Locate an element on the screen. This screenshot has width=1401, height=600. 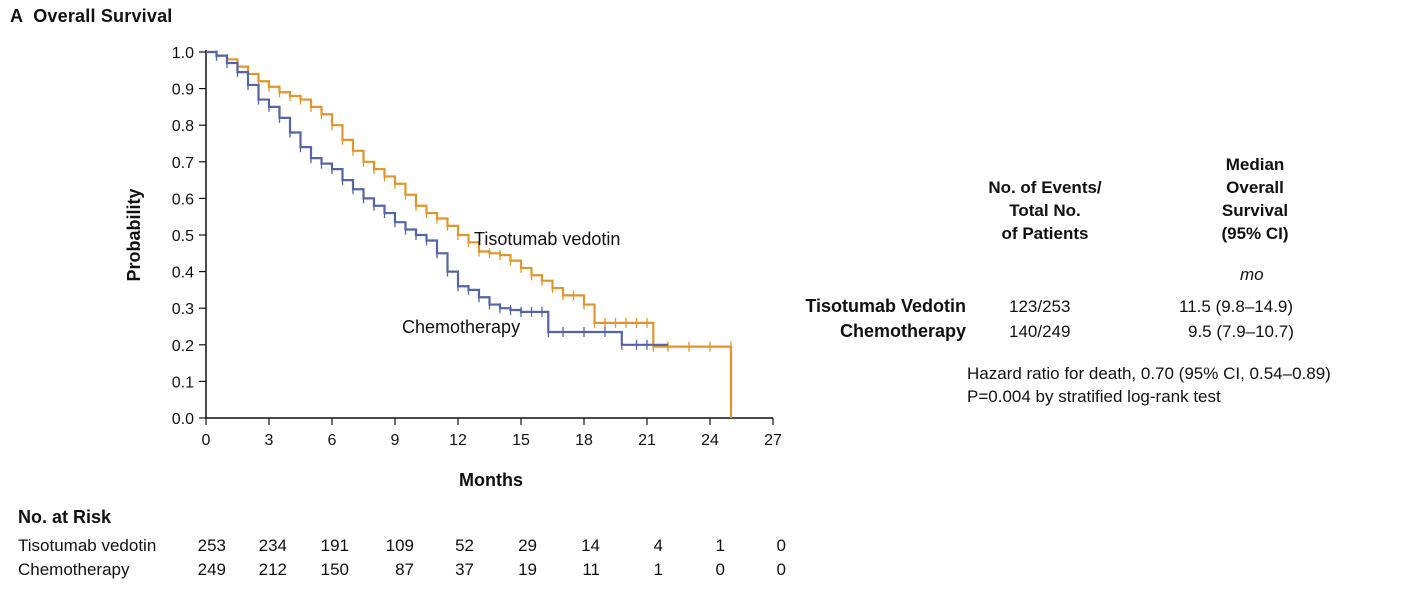
risk-cell: 52 is located at coordinates (464, 545).